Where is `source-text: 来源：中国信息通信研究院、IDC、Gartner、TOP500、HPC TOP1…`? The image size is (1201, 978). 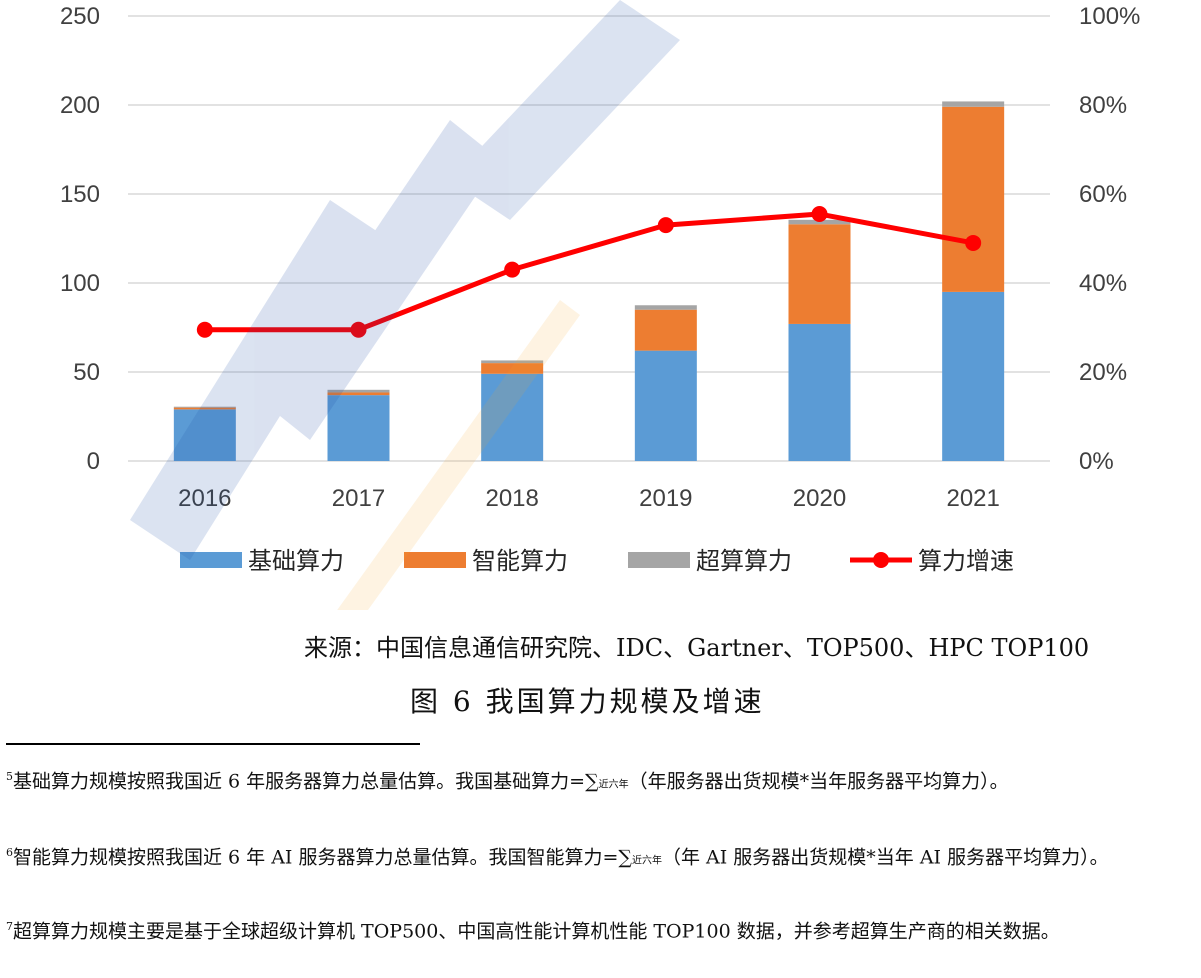 source-text: 来源：中国信息通信研究院、IDC、Gartner、TOP500、HPC TOP1… is located at coordinates (697, 648).